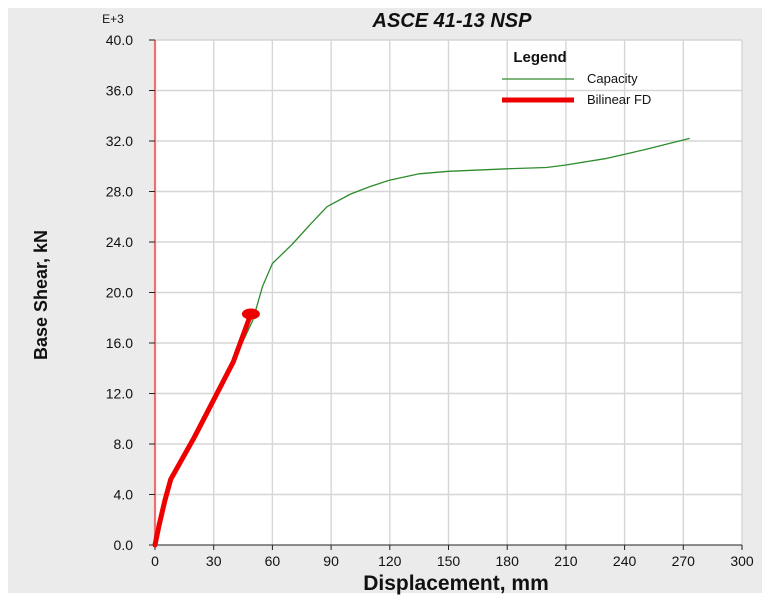 Image resolution: width=770 pixels, height=606 pixels. Describe the element at coordinates (113, 19) in the screenshot. I see `y-axis-multiplier: E+3` at that location.